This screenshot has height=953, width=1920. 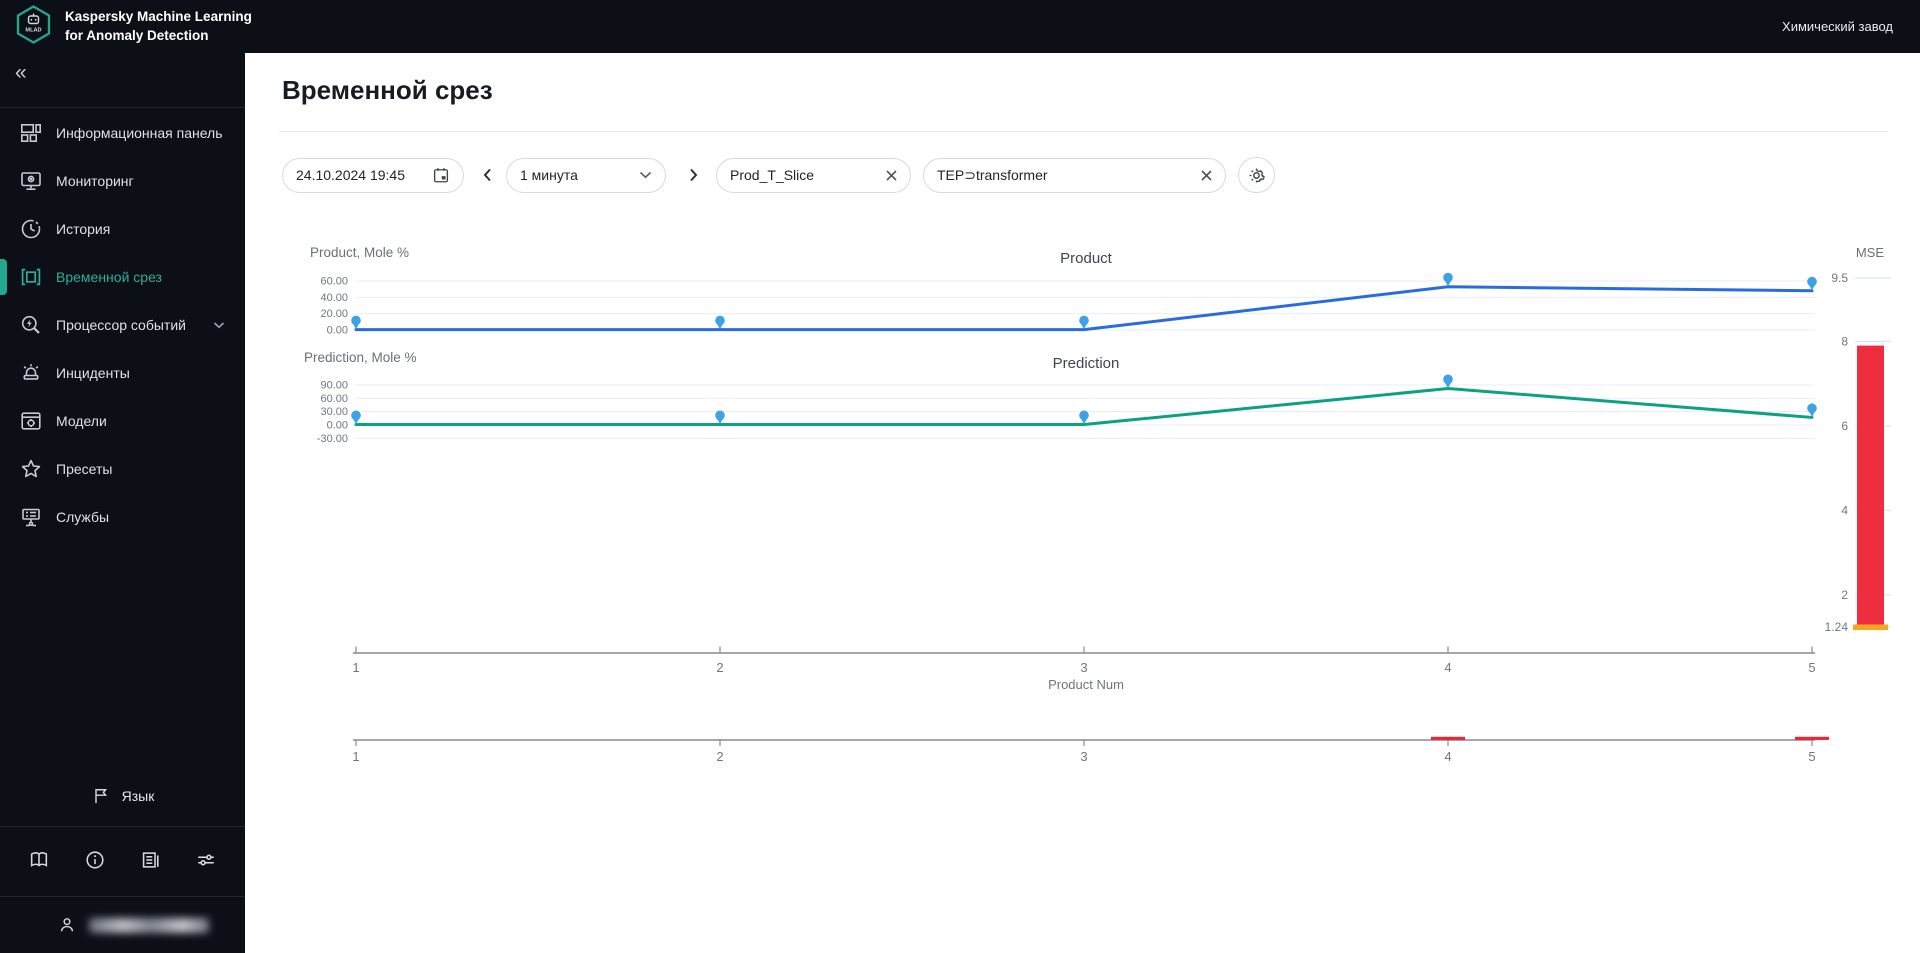 I want to click on sidebar-item-label: Процессор событий, so click(x=121, y=325).